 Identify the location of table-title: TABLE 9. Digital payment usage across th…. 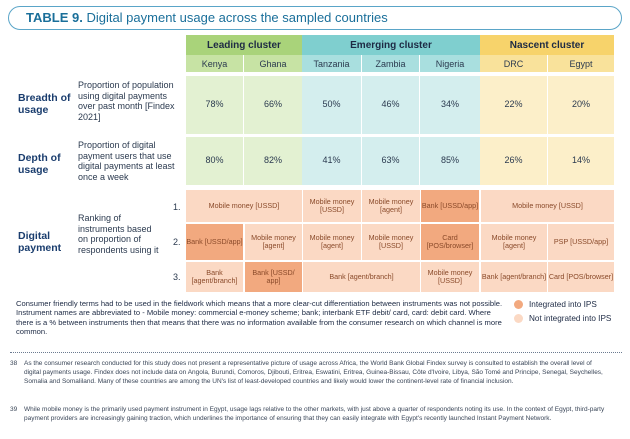
(207, 17).